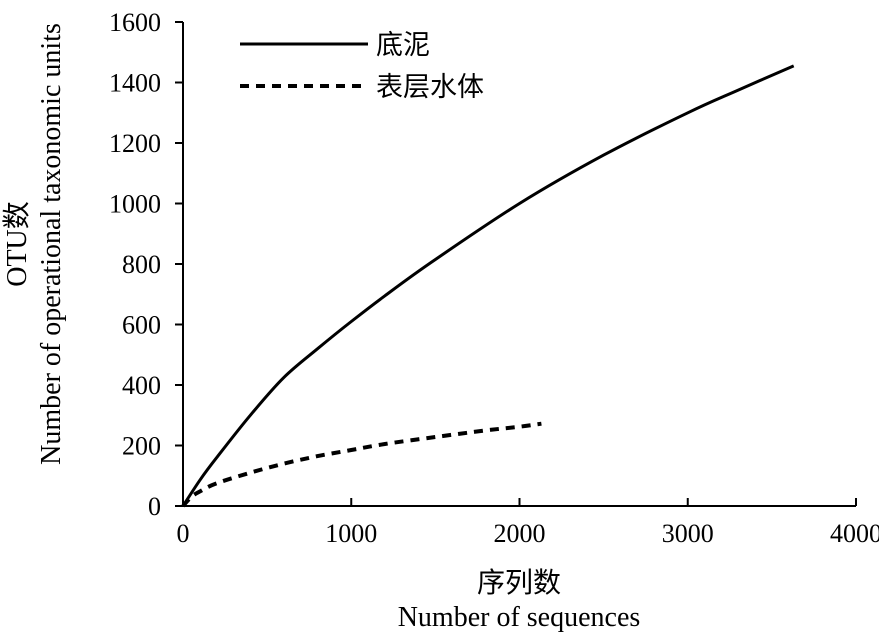 The height and width of the screenshot is (636, 879). I want to click on y-tick-label: 0, so click(154, 506).